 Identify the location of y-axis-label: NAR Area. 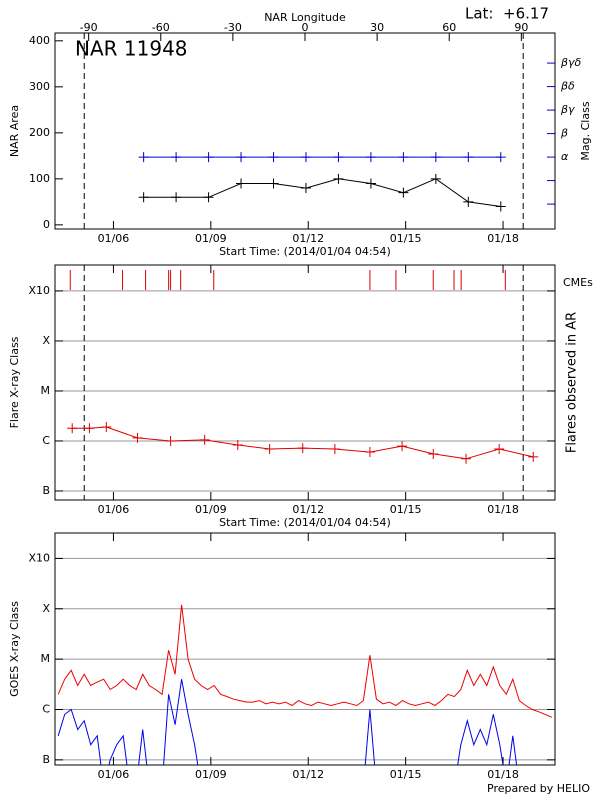
(14, 131).